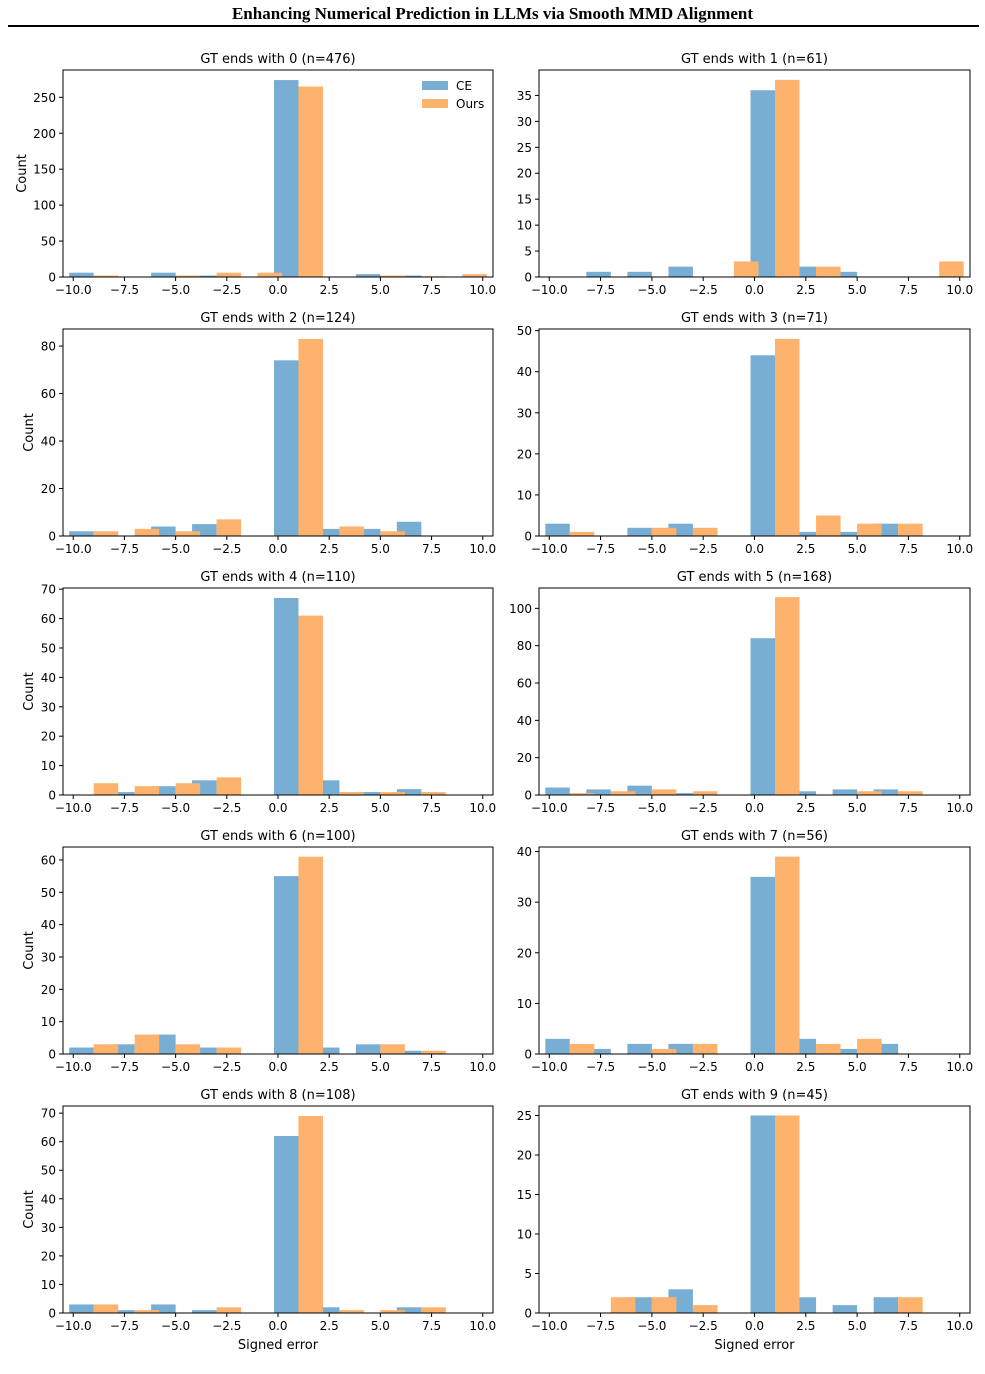  I want to click on legend: CE Ours, so click(453, 95).